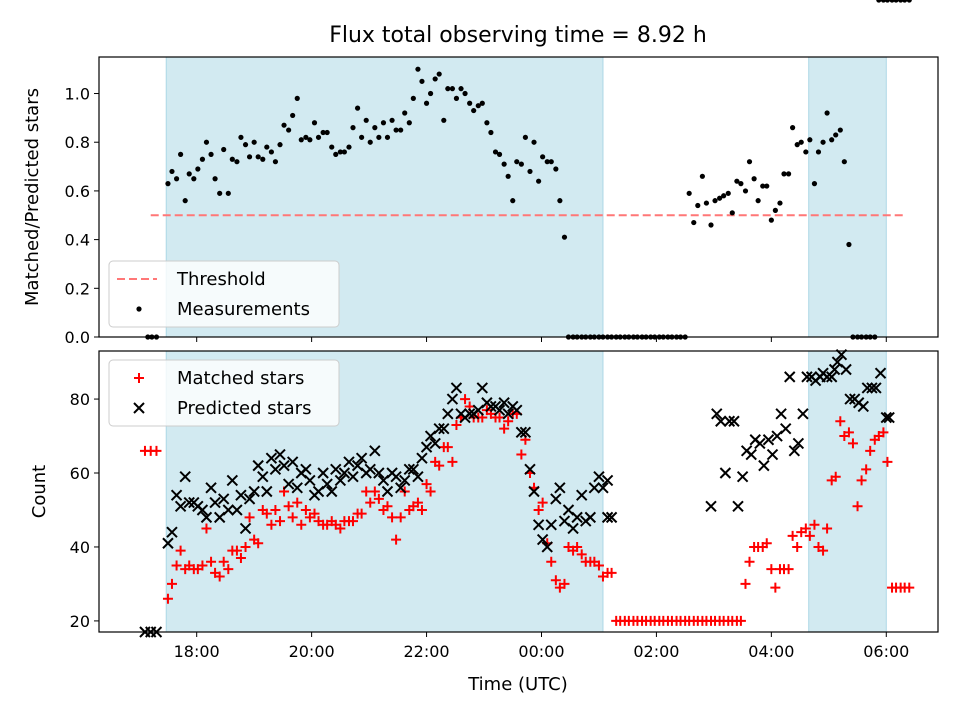 The height and width of the screenshot is (720, 960). I want to click on legend-swatch, so click(139, 309).